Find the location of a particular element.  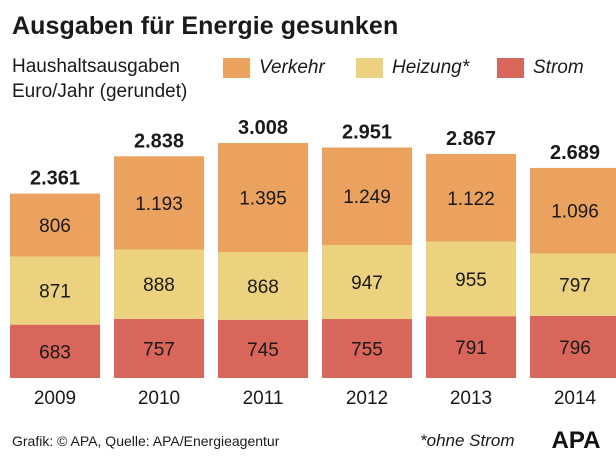

value-label-heizung-2012: 947 is located at coordinates (367, 283).